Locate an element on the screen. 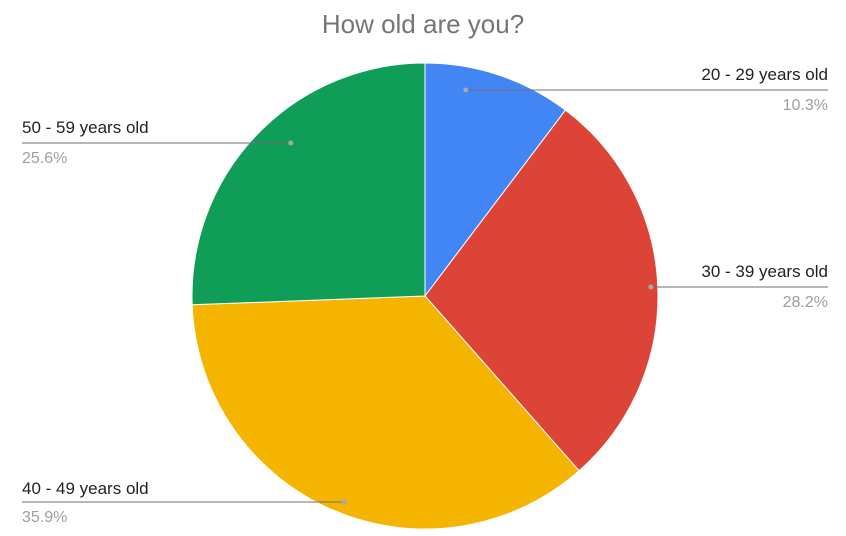  chart-title: How old are you? is located at coordinates (423, 24).